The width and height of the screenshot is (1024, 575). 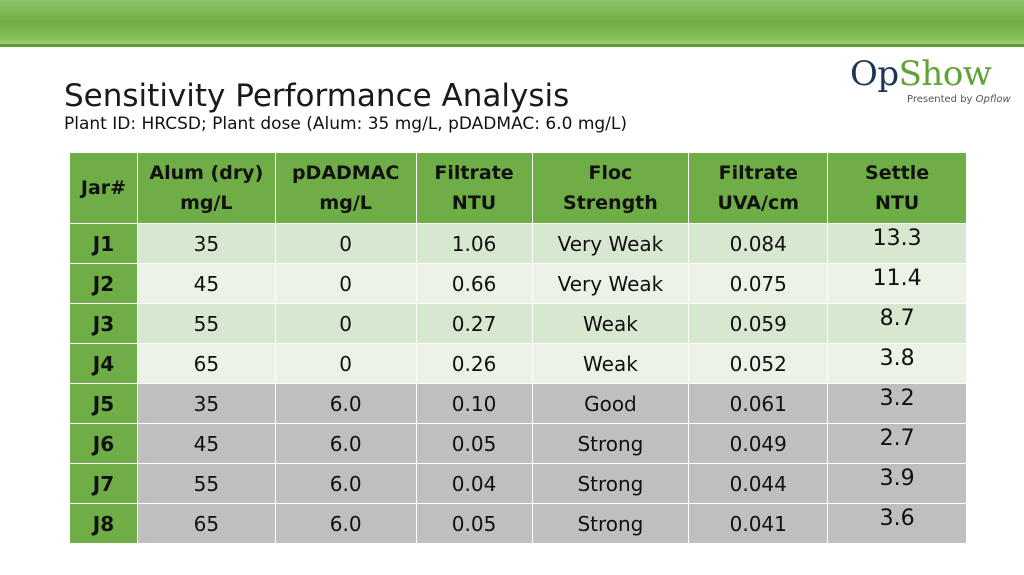 I want to click on filtrate-uva-cell: 0.044, so click(x=758, y=483).